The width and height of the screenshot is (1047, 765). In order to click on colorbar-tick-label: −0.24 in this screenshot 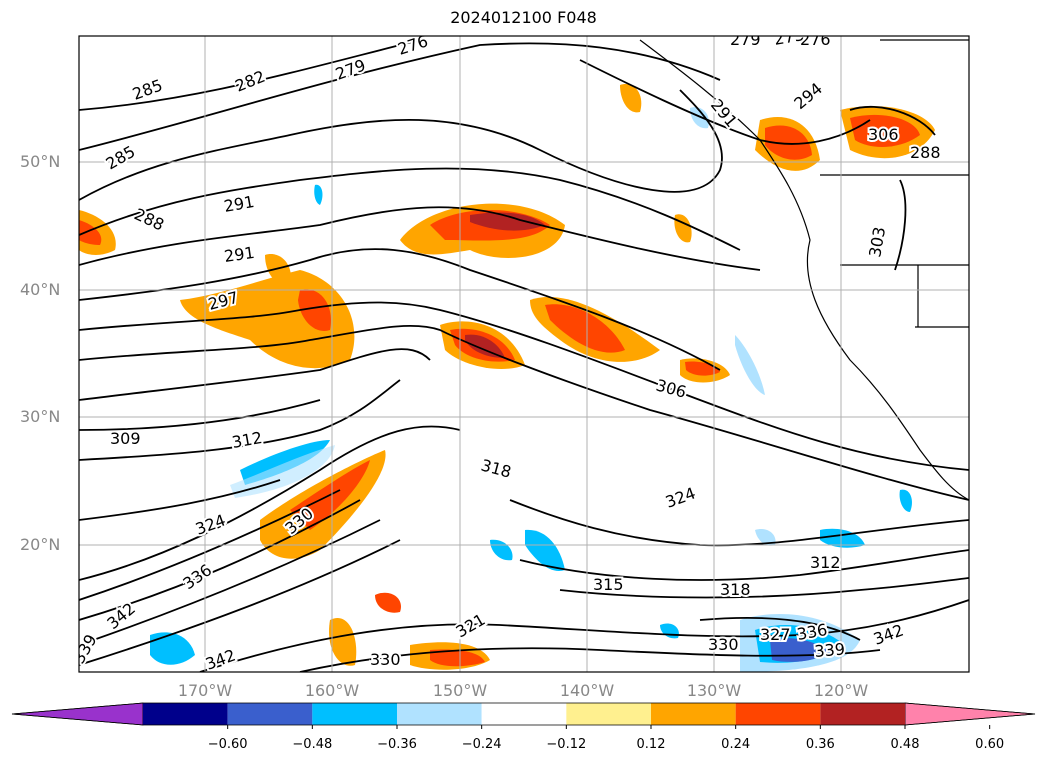, I will do `click(481, 744)`.